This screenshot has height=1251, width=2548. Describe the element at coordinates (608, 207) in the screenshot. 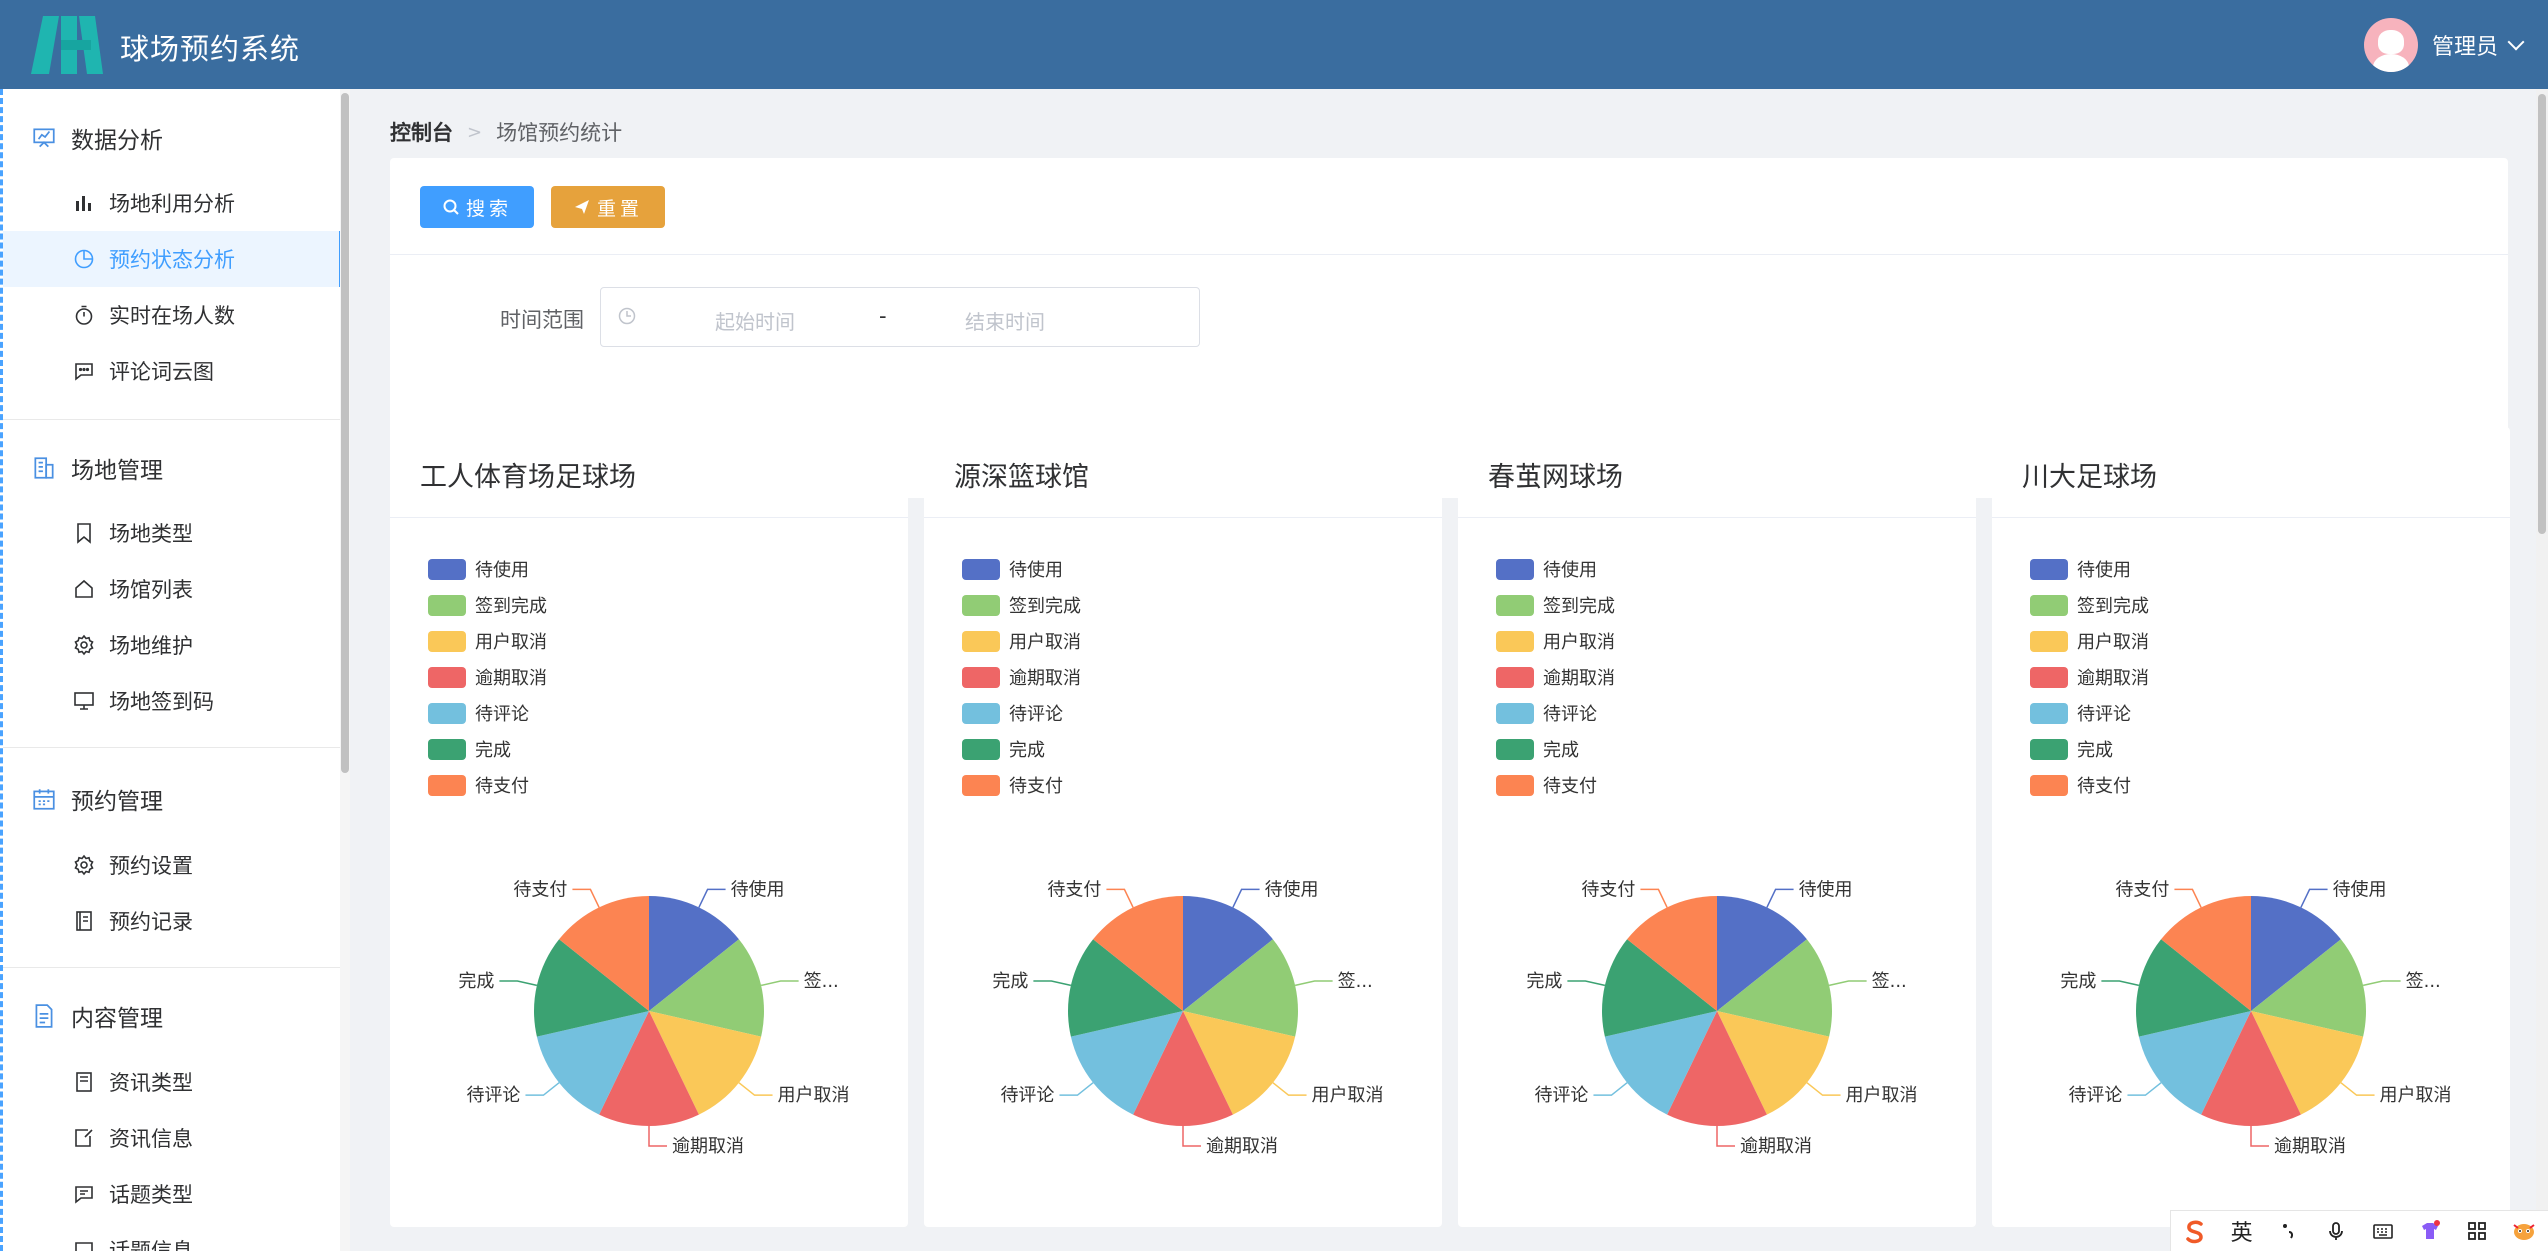

I see `reset-button: 重置` at that location.